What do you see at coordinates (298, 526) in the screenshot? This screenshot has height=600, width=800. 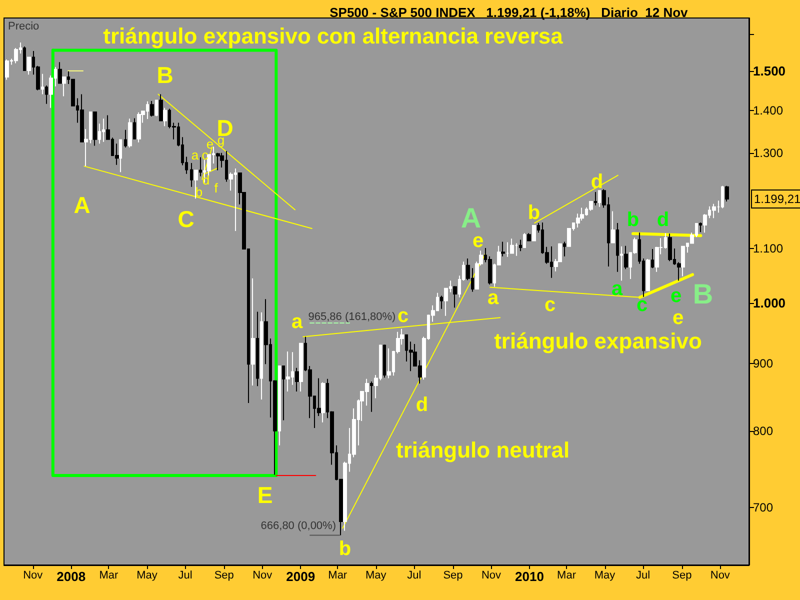 I see `annotation: 666,80 (0,00%)` at bounding box center [298, 526].